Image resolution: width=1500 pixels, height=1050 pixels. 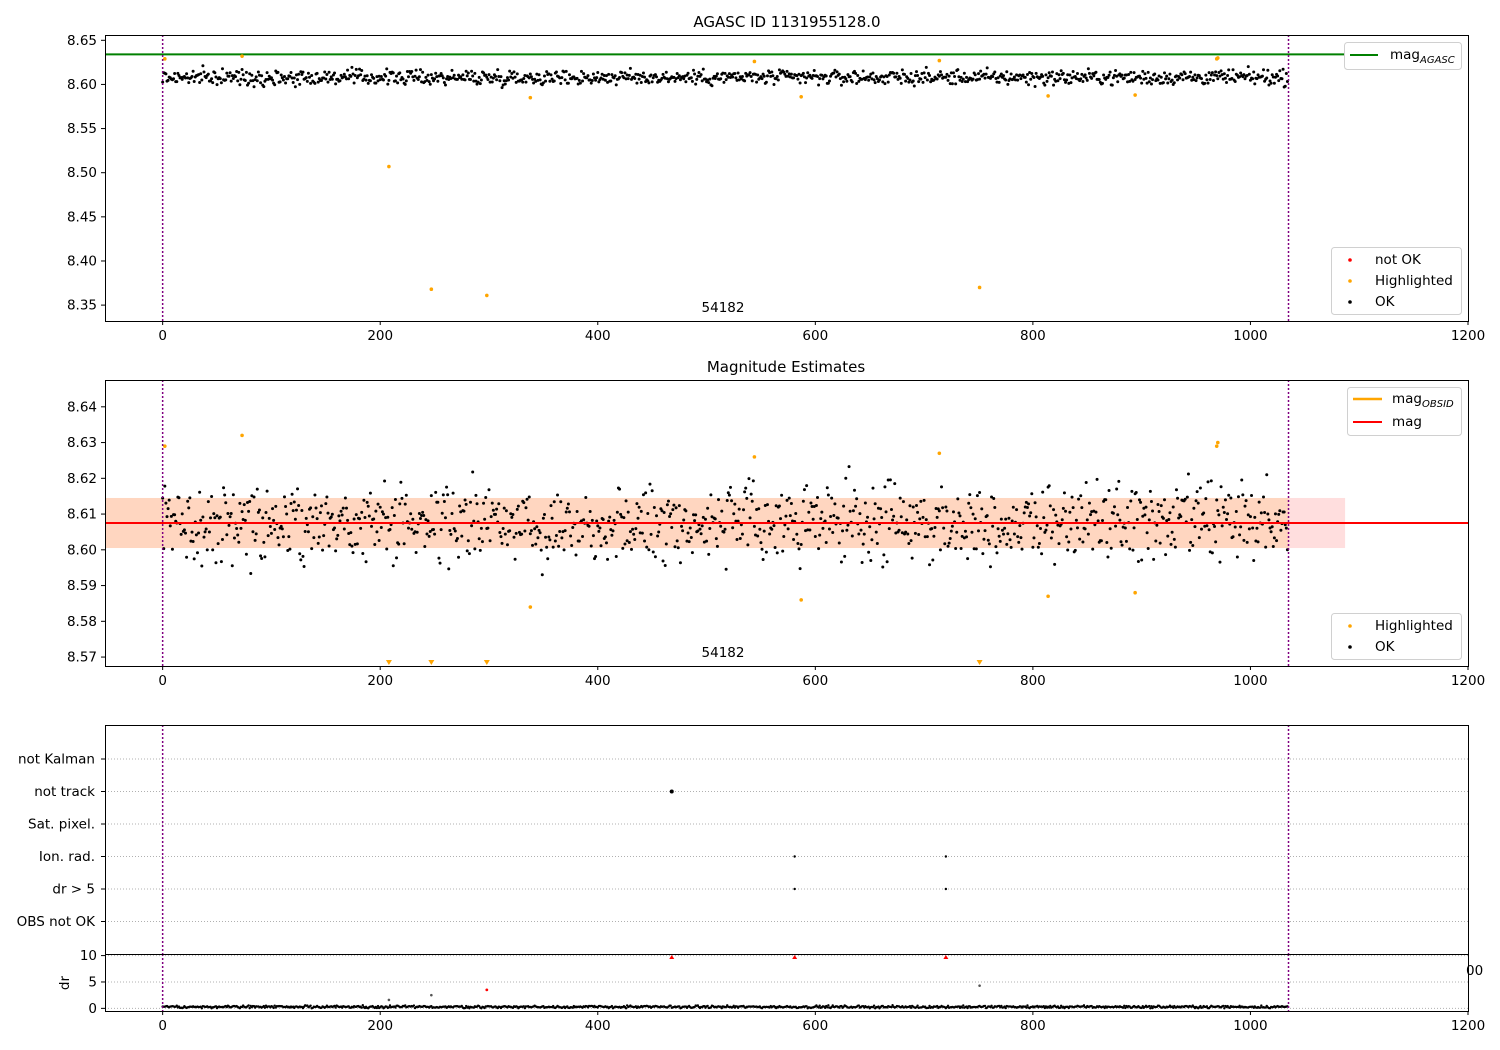 What do you see at coordinates (380, 336) in the screenshot?
I see `p1-xtick-label: 200` at bounding box center [380, 336].